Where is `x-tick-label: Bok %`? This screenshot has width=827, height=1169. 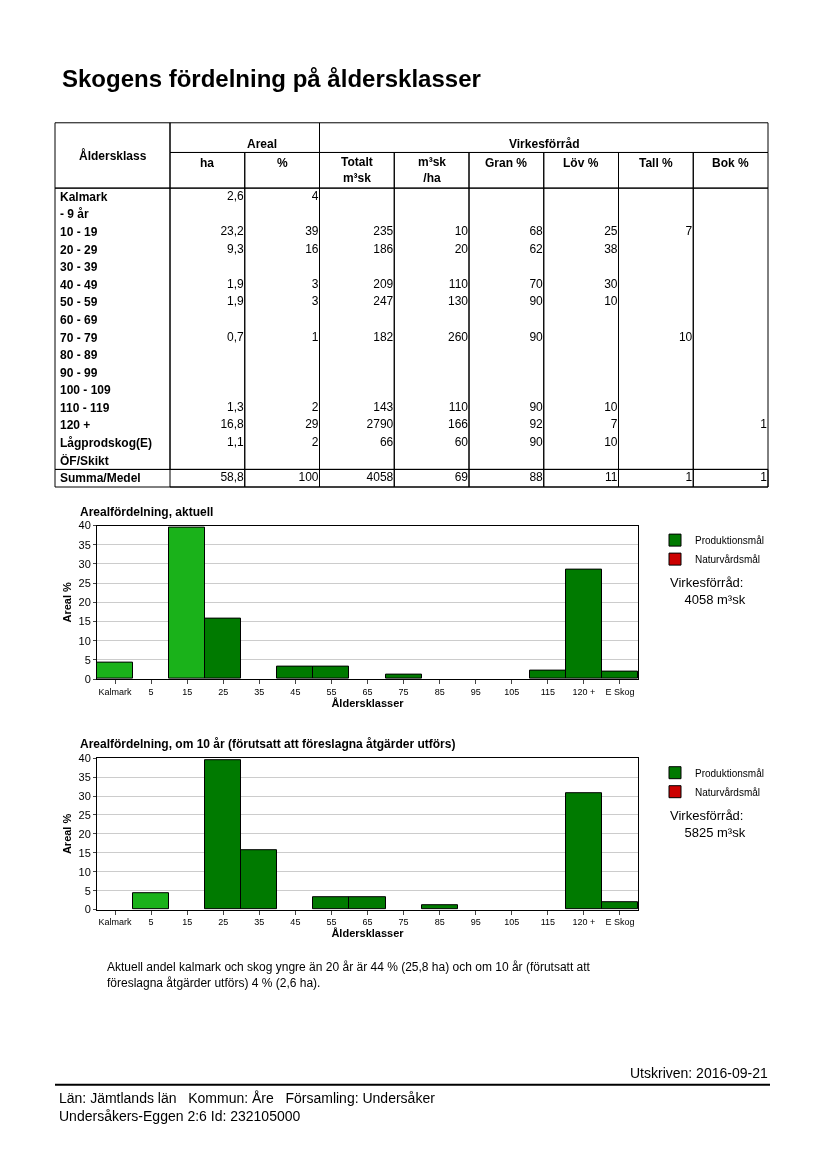
x-tick-label: Bok % is located at coordinates (730, 163).